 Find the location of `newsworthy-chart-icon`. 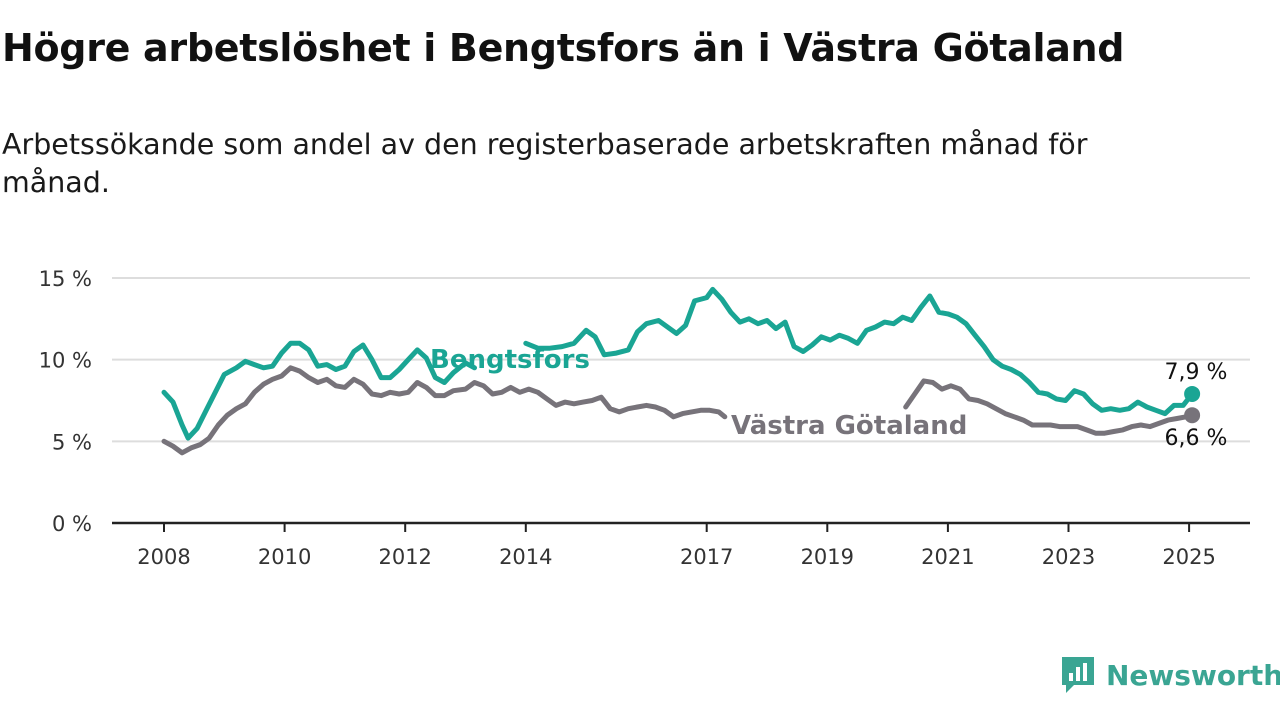

newsworthy-chart-icon is located at coordinates (1078, 675).